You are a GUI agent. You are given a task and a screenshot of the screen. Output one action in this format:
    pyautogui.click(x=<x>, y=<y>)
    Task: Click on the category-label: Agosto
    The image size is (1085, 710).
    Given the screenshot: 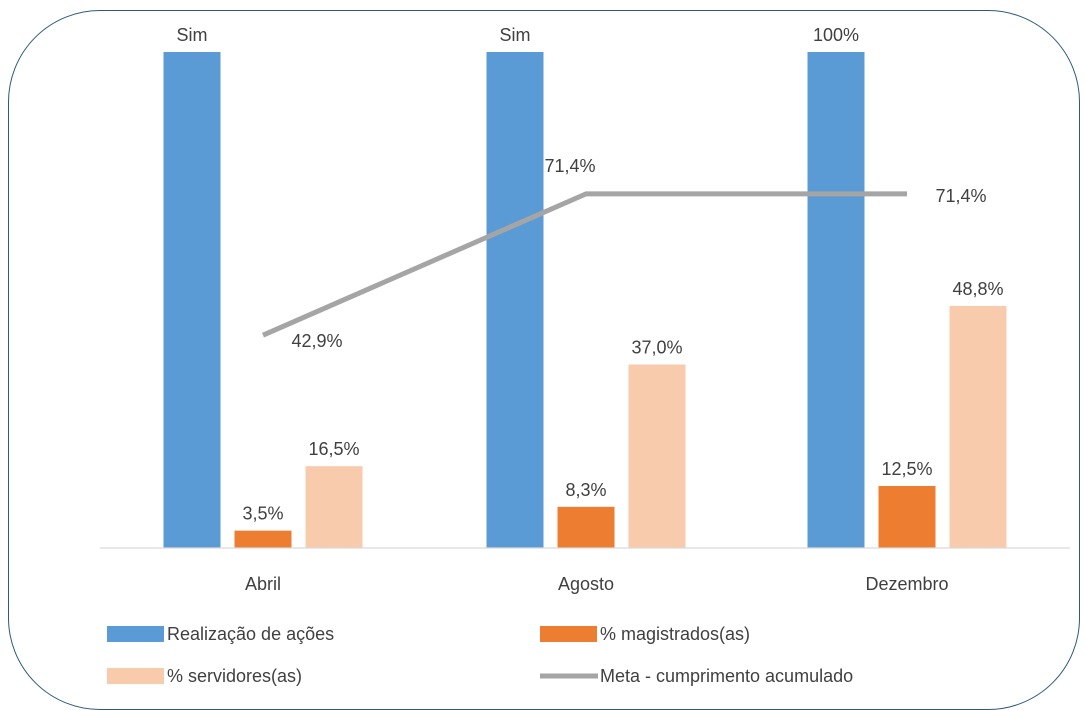 What is the action you would take?
    pyautogui.click(x=586, y=584)
    